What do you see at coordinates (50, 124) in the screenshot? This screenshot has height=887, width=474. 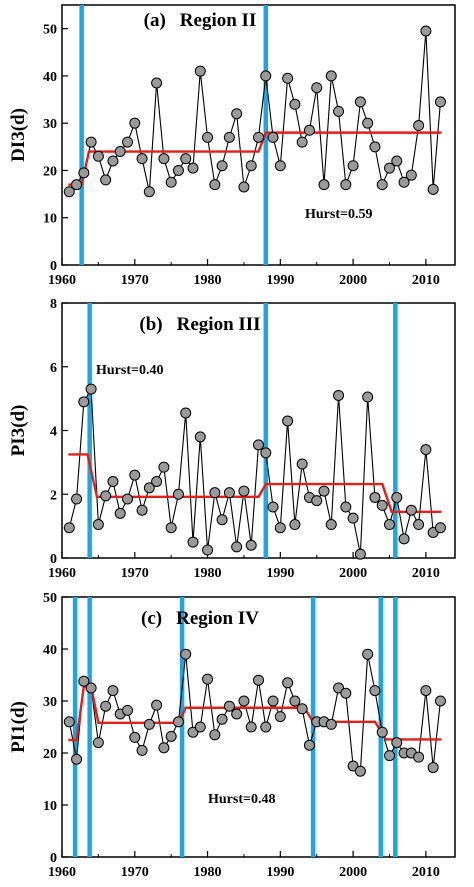 I see `y-tick-label: 30` at bounding box center [50, 124].